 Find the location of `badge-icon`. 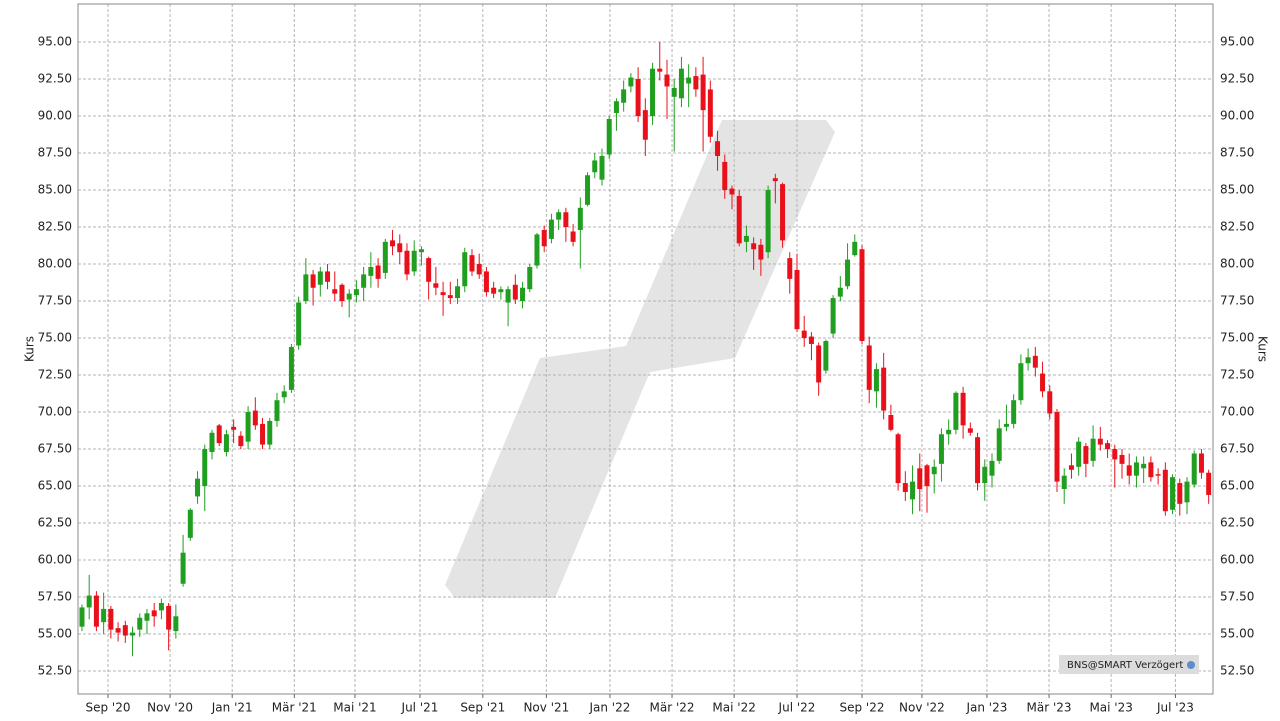

badge-icon is located at coordinates (1191, 665).